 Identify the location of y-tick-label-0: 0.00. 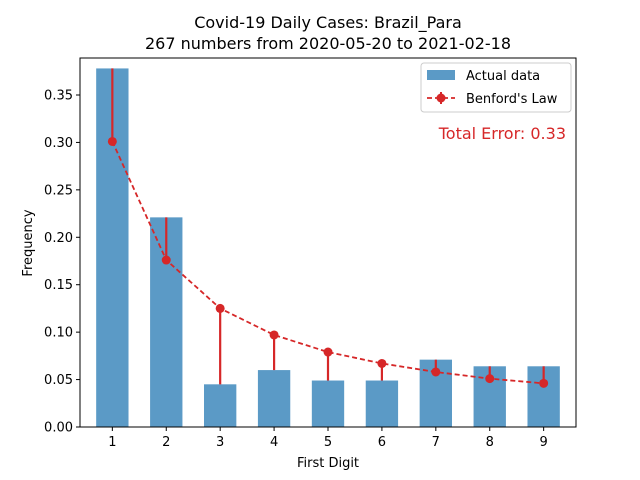
(58, 428).